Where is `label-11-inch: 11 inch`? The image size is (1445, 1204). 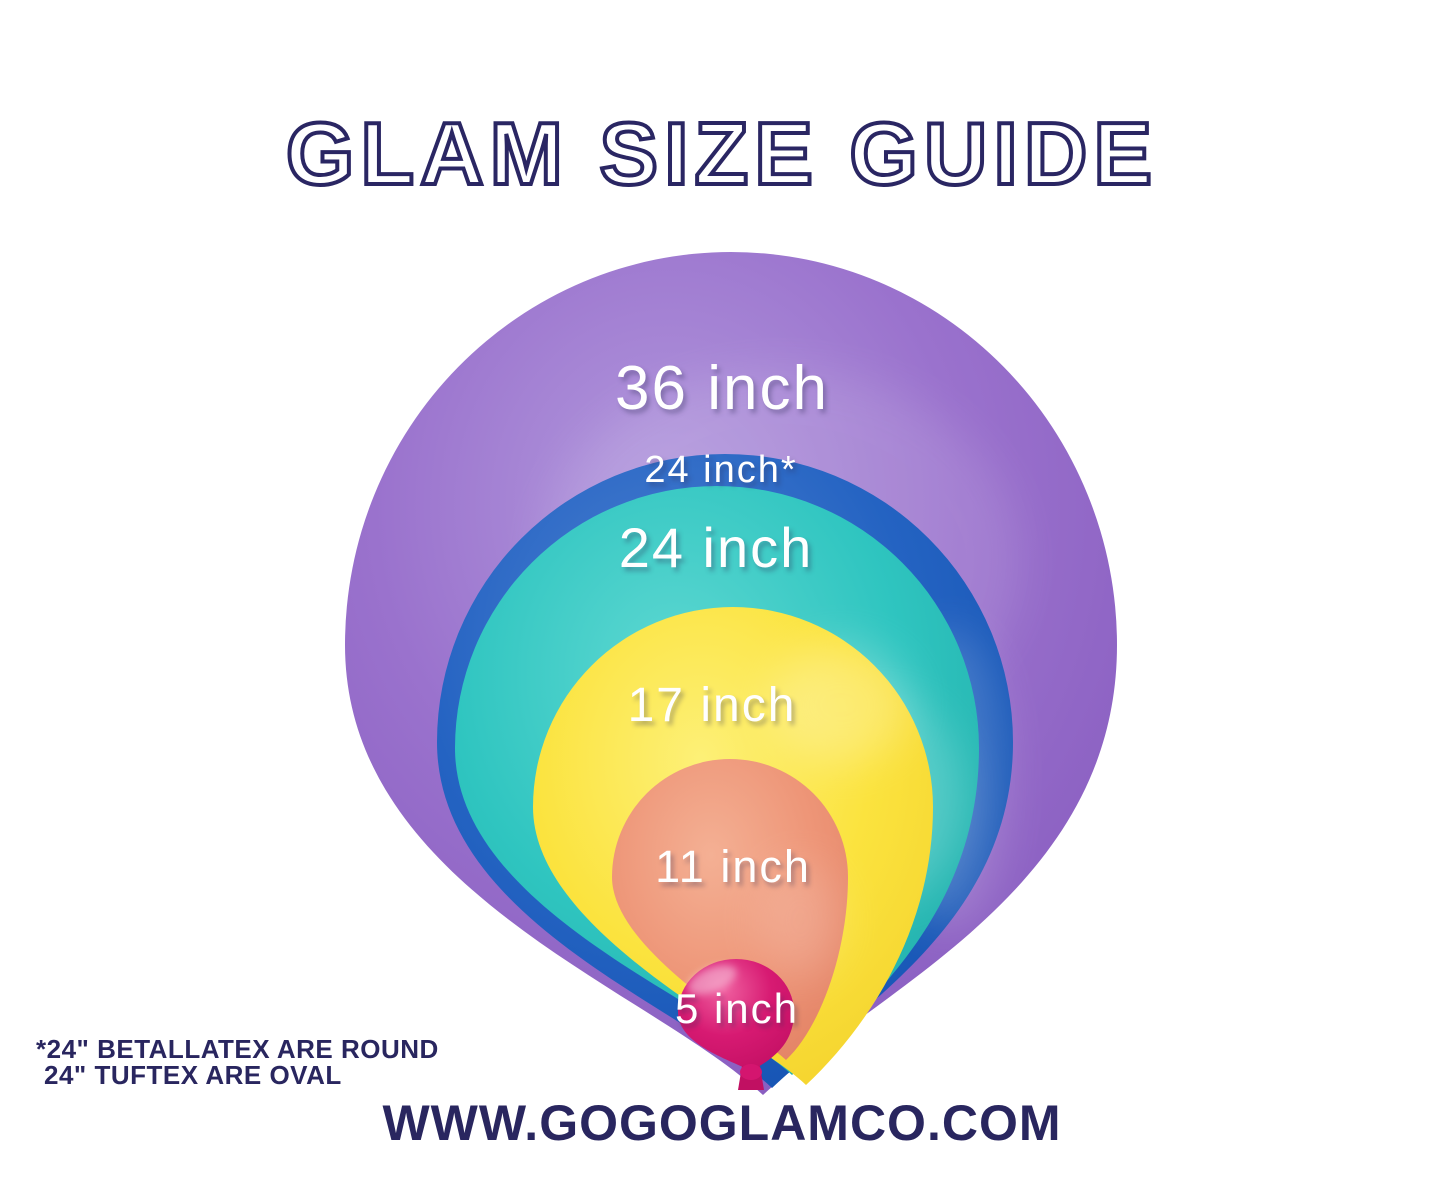 label-11-inch: 11 inch is located at coordinates (733, 866).